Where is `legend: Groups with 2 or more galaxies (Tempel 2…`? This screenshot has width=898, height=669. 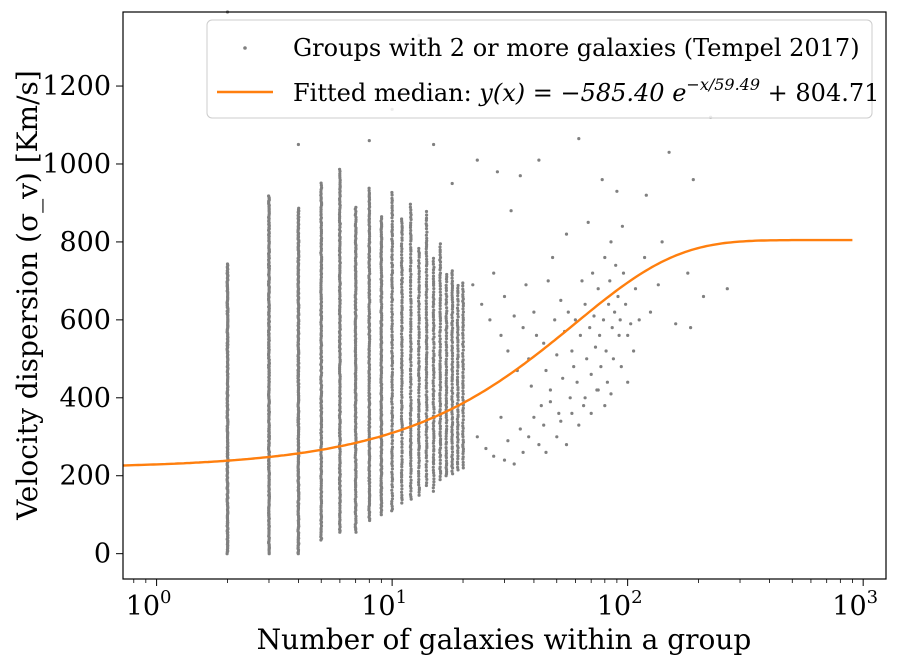 legend: Groups with 2 or more galaxies (Tempel 2… is located at coordinates (542, 69).